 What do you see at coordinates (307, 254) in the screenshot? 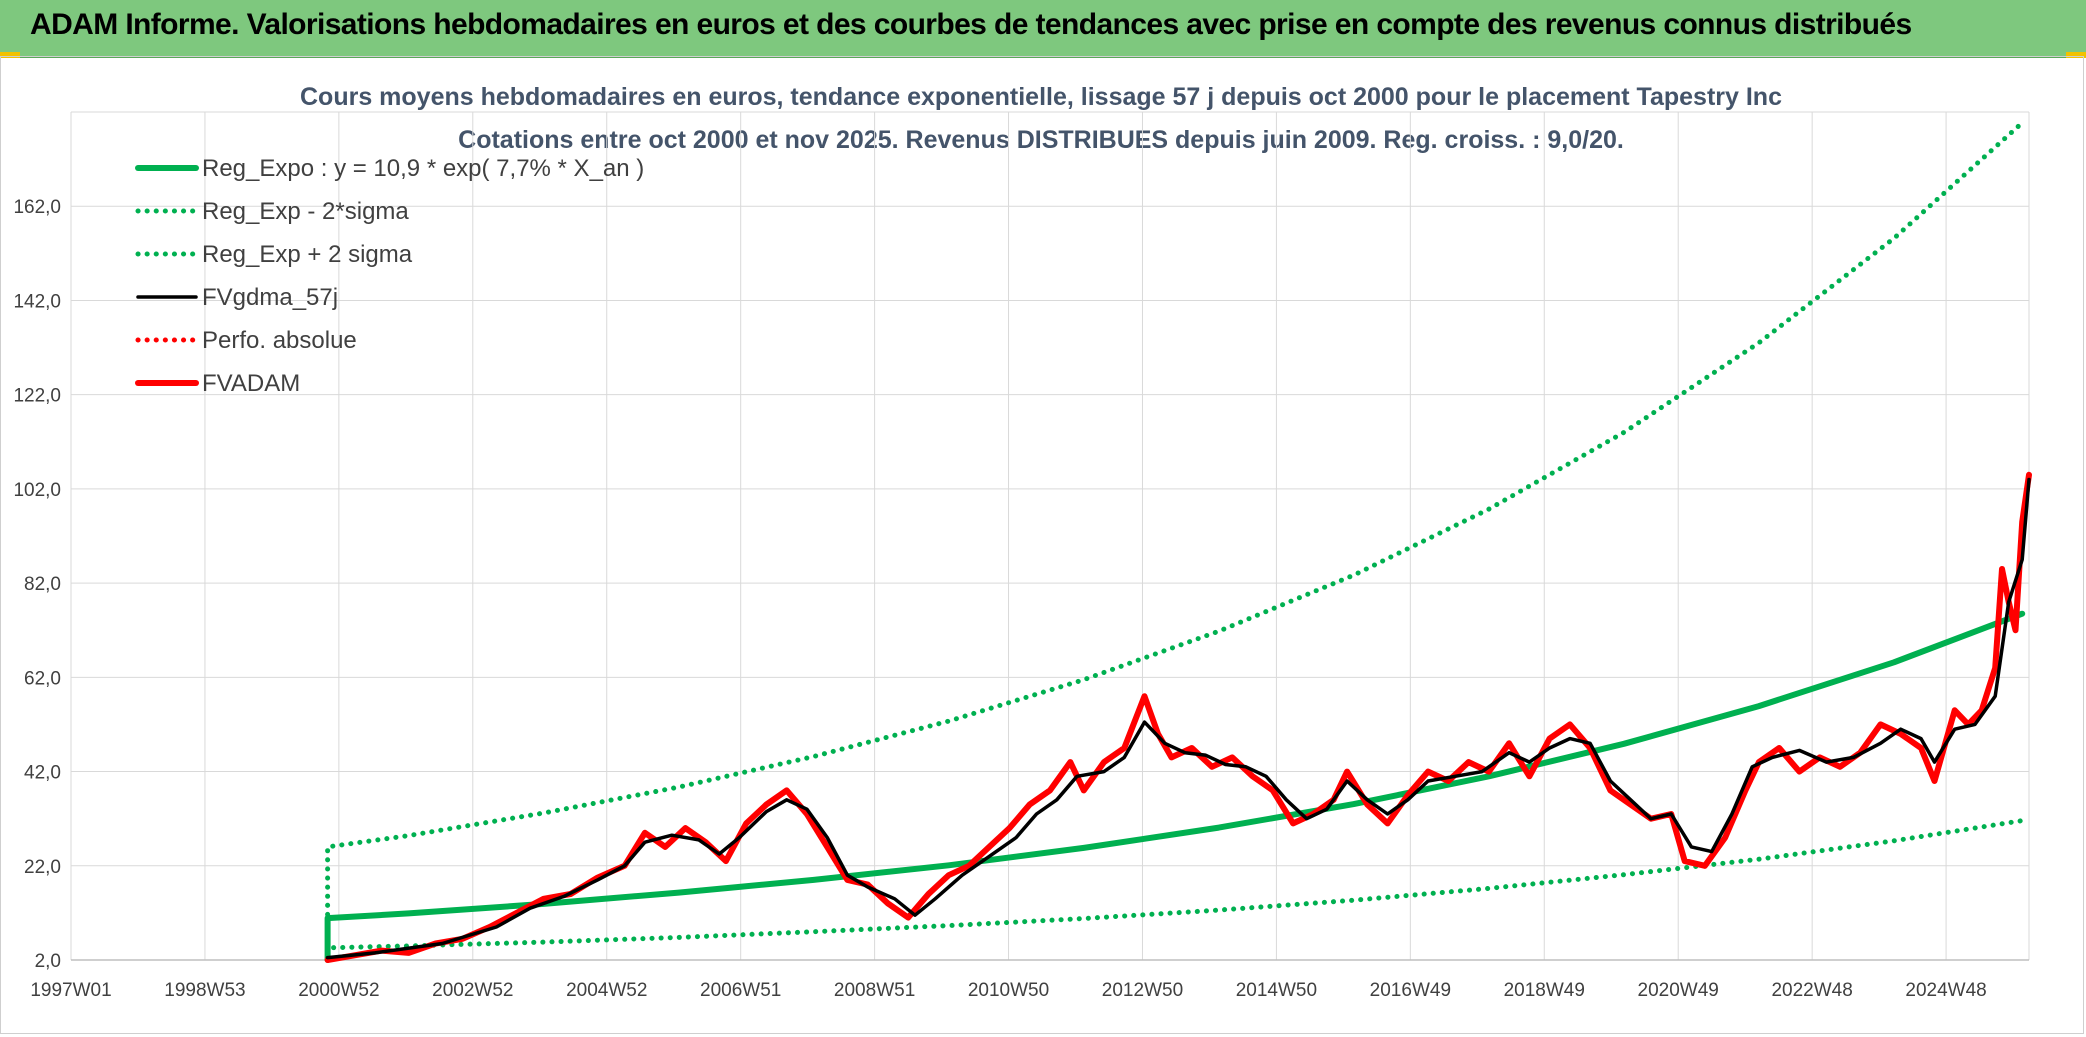
I see `legend-label: Reg_Exp + 2 sigma` at bounding box center [307, 254].